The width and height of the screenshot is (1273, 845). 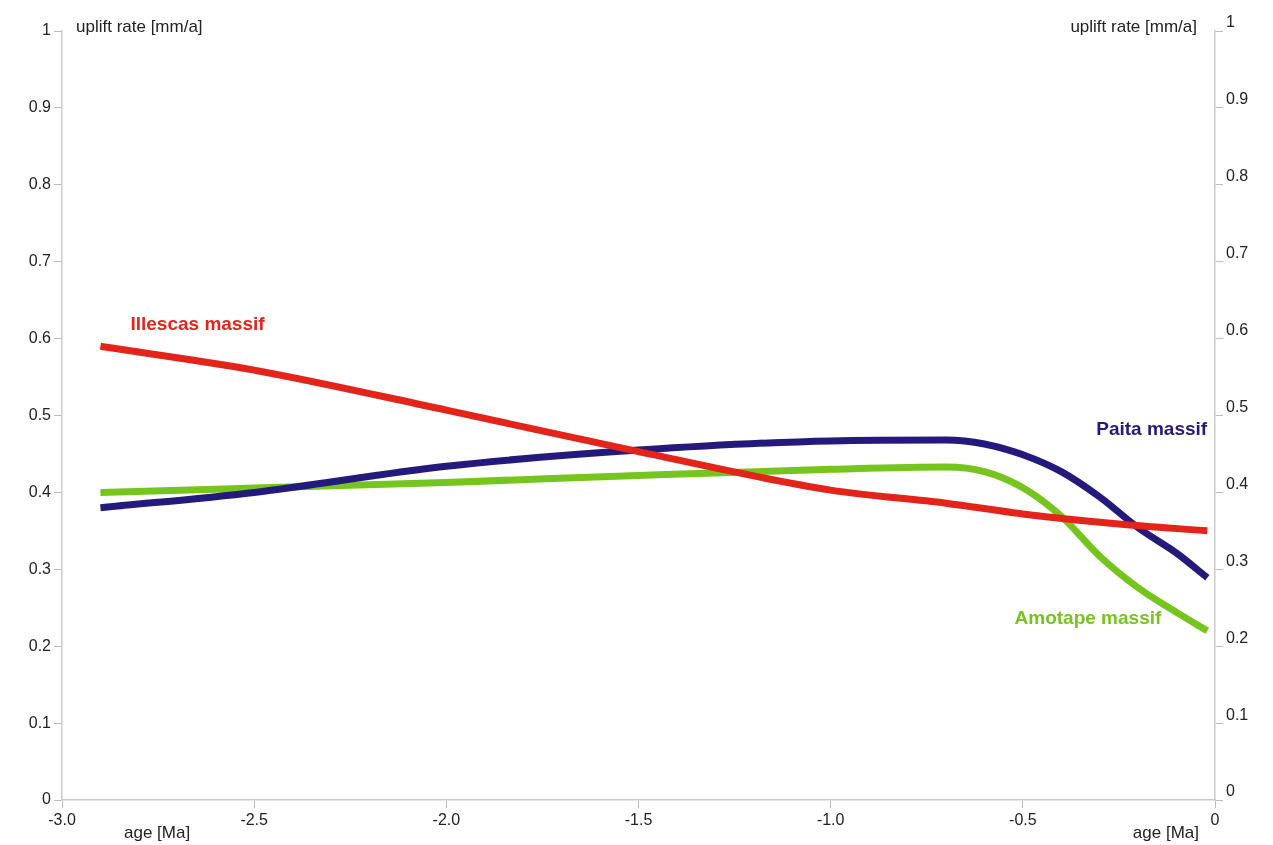 What do you see at coordinates (40, 414) in the screenshot?
I see `y-tick-label: 0.5` at bounding box center [40, 414].